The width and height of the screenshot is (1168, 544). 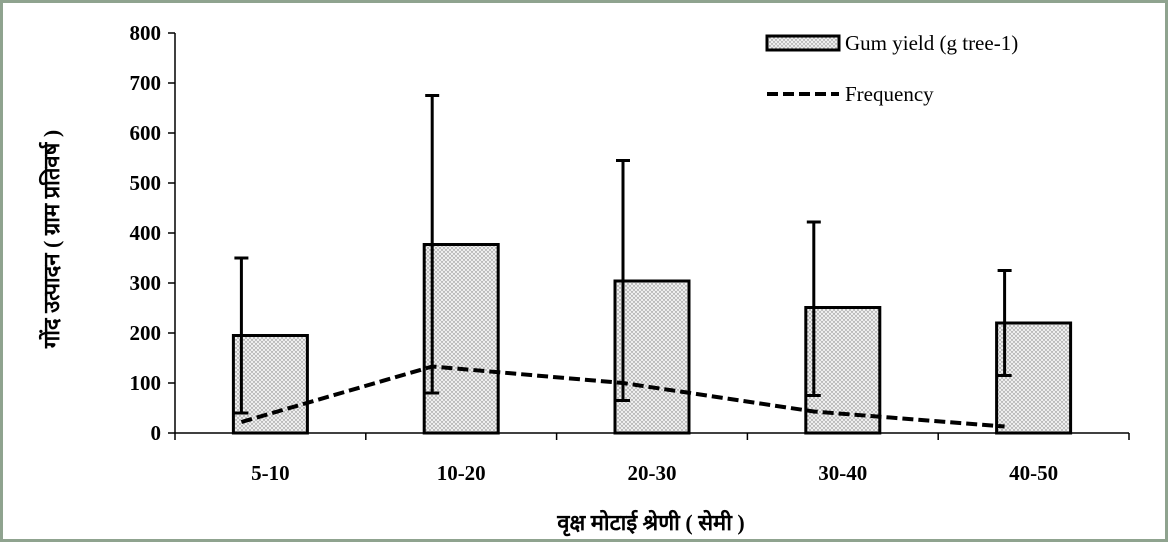 I want to click on x-axis-title: वृक्ष मोटाई श्रेणी ( सेमी ), so click(x=650, y=523).